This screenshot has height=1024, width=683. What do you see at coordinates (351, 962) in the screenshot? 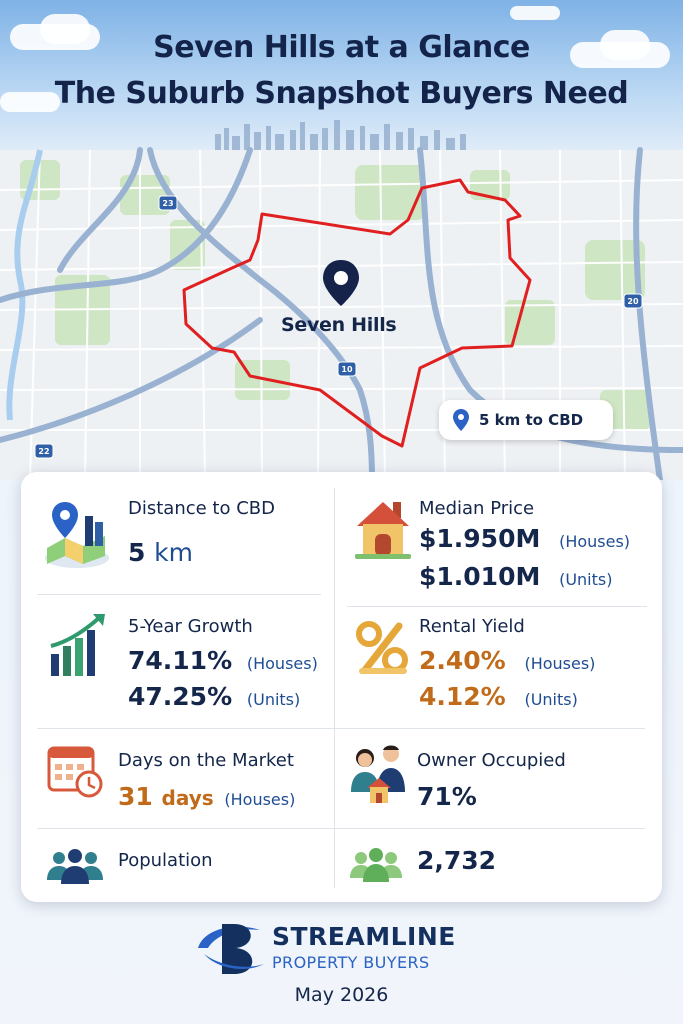
I see `brand-tagline: PROPERTY BUYERS` at bounding box center [351, 962].